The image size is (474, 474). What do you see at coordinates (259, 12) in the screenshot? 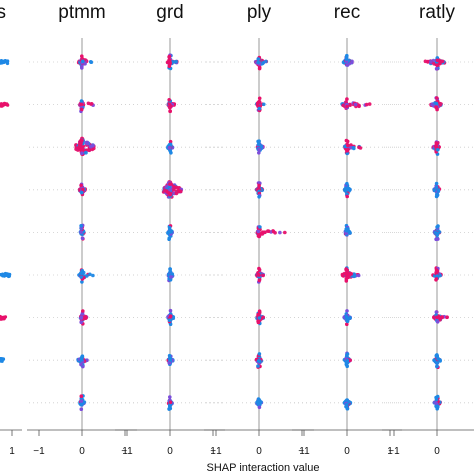
I see `panel-title: ply` at bounding box center [259, 12].